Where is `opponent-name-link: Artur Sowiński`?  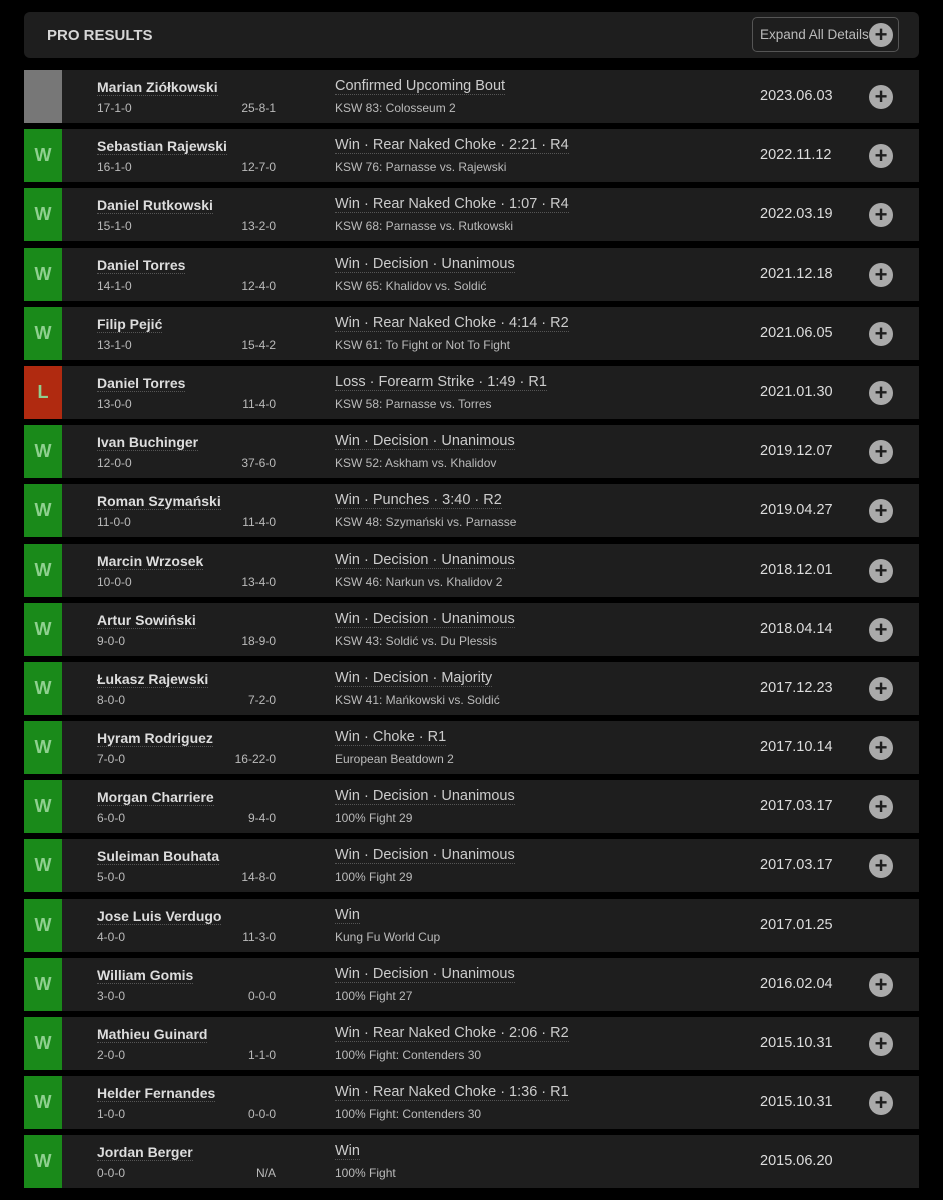 opponent-name-link: Artur Sowiński is located at coordinates (146, 620).